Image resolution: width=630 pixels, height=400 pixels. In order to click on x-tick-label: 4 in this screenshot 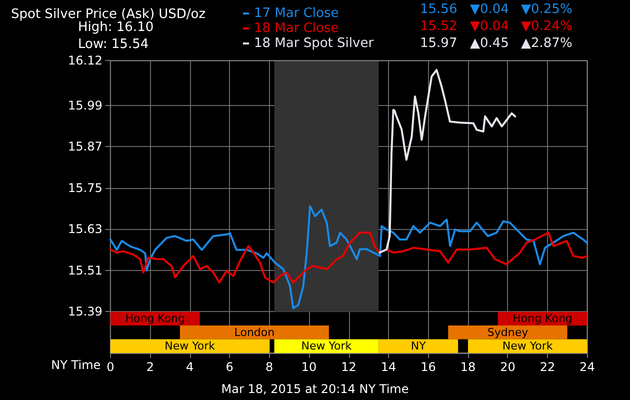, I will do `click(190, 367)`.